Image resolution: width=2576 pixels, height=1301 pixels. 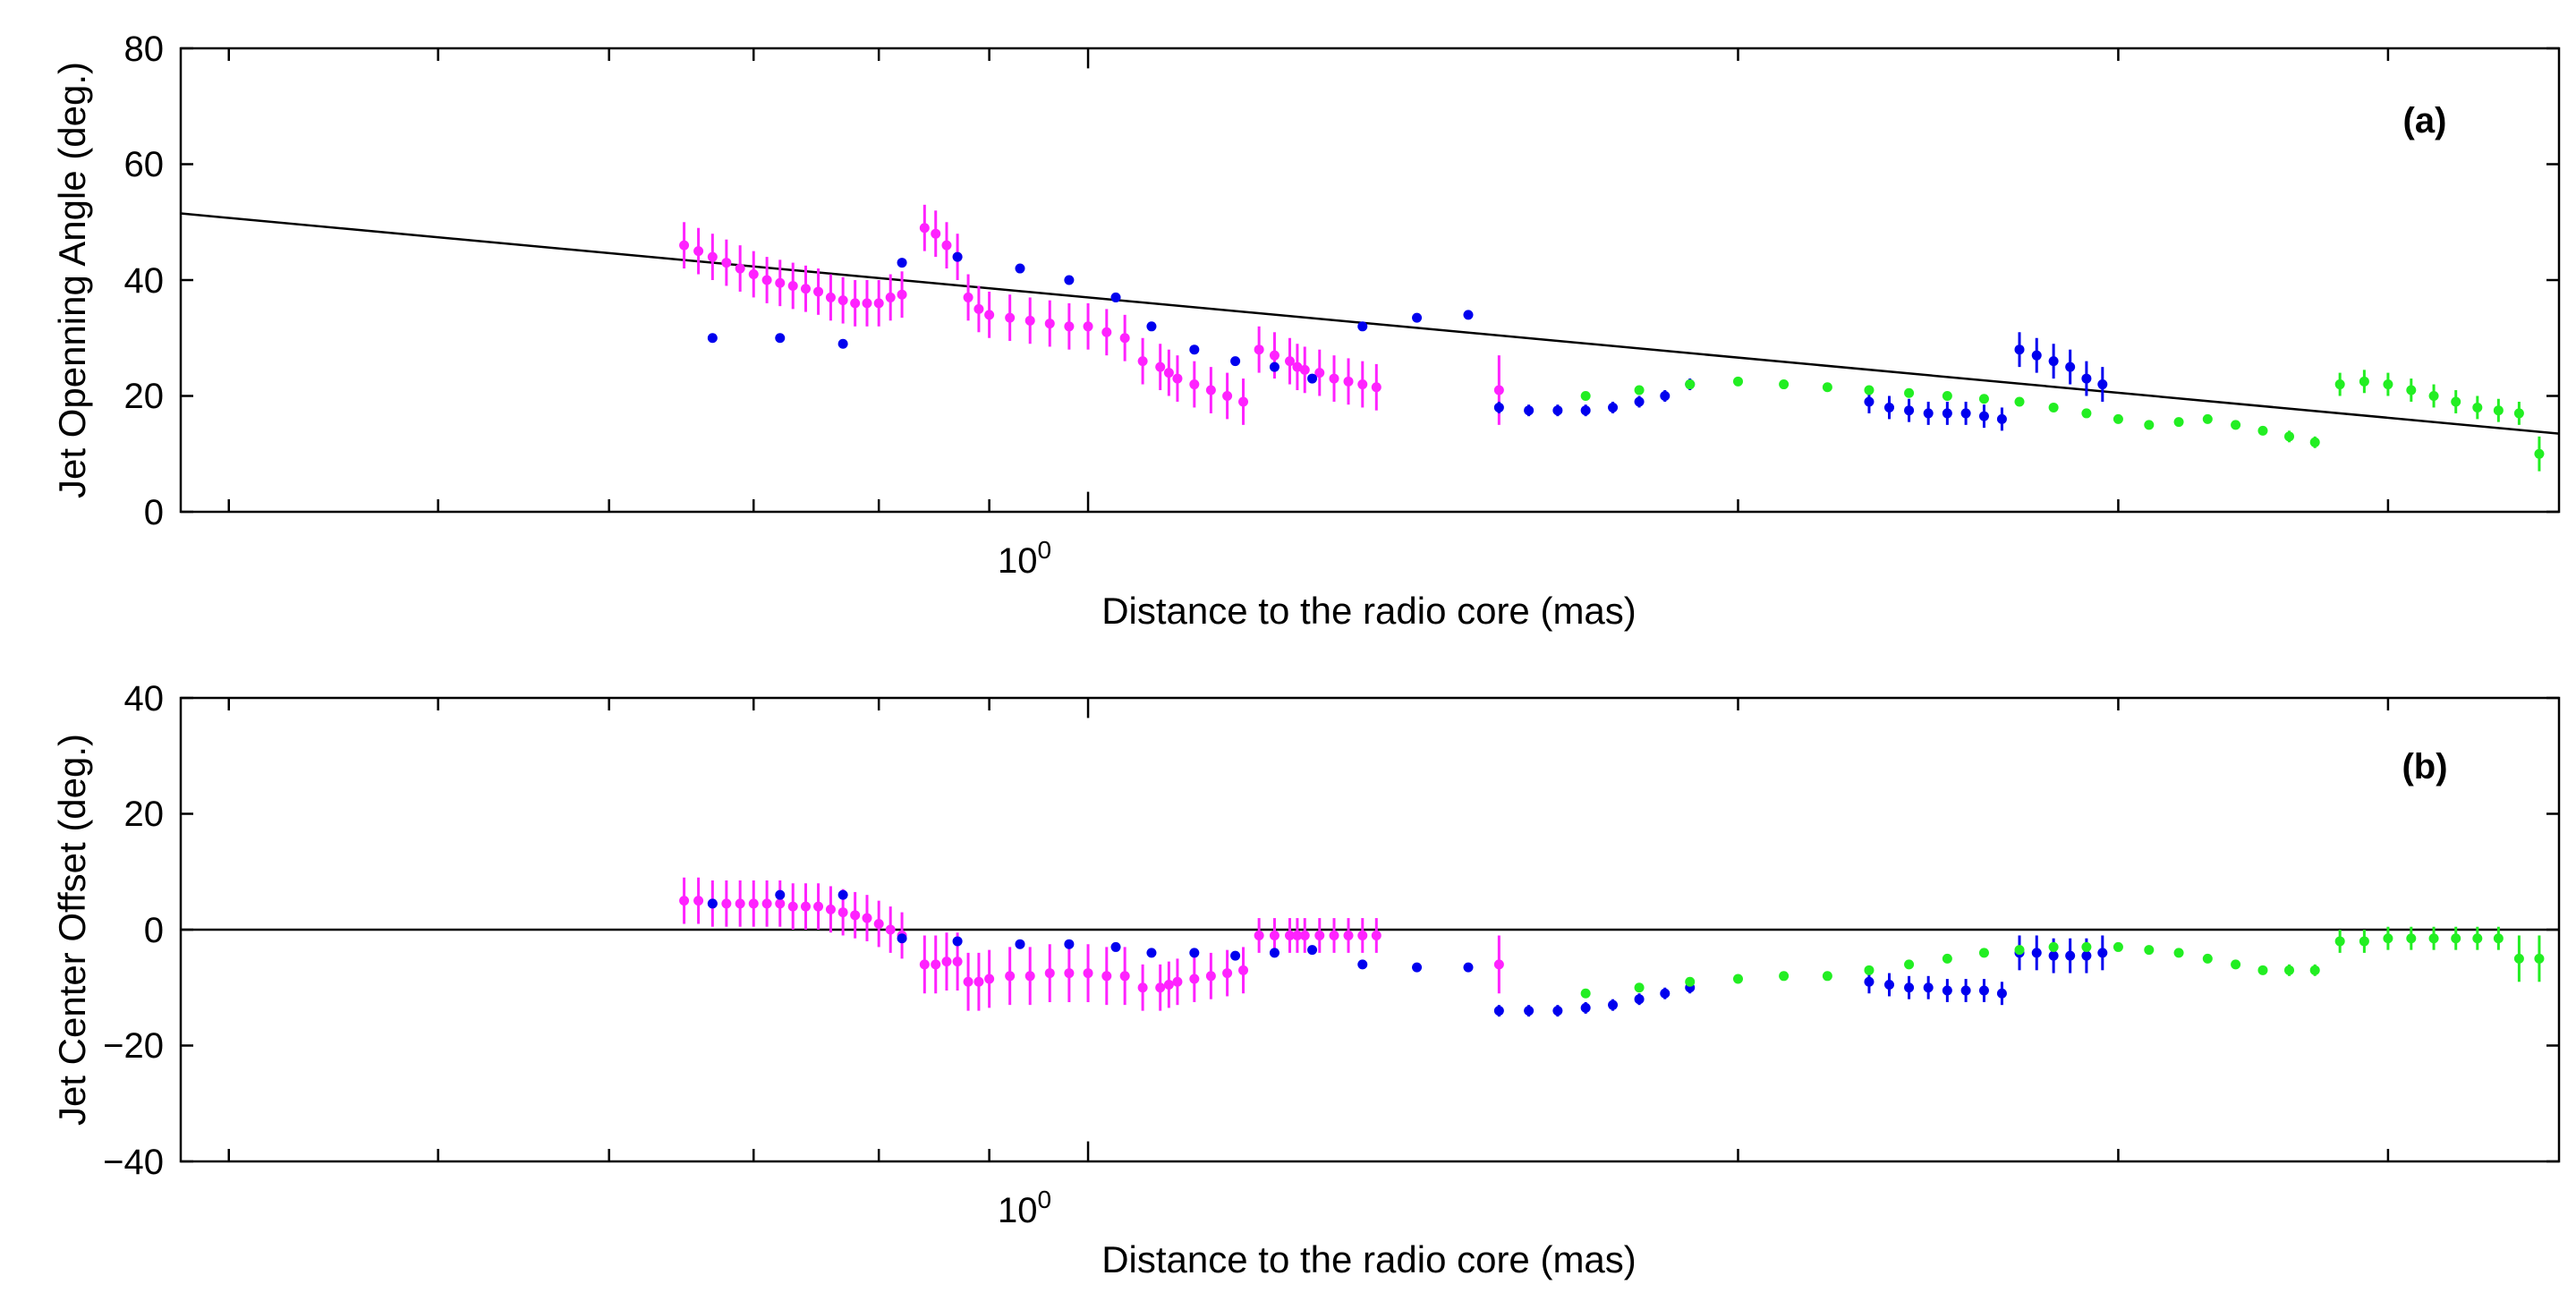 I want to click on y-tick-label: 60, so click(x=144, y=164).